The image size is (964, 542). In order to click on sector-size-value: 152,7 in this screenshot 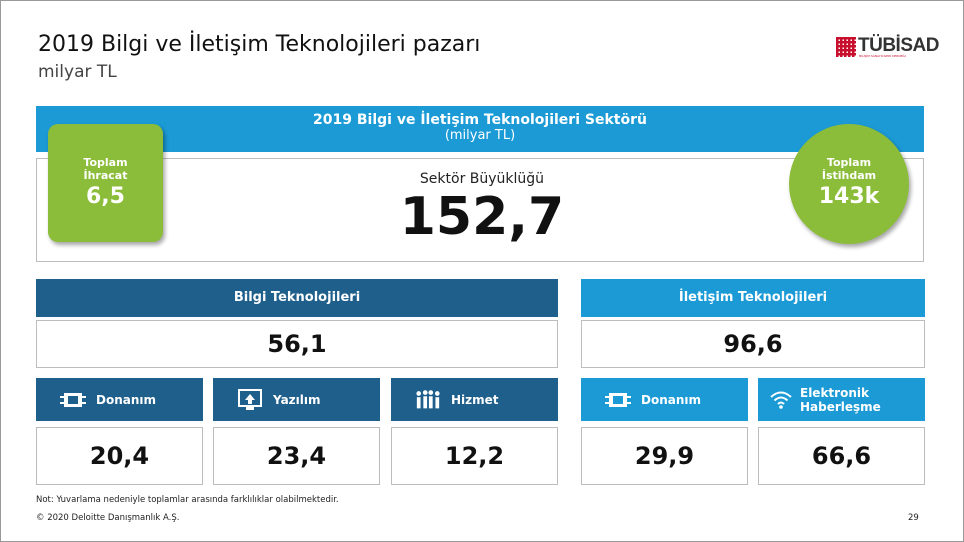, I will do `click(482, 217)`.